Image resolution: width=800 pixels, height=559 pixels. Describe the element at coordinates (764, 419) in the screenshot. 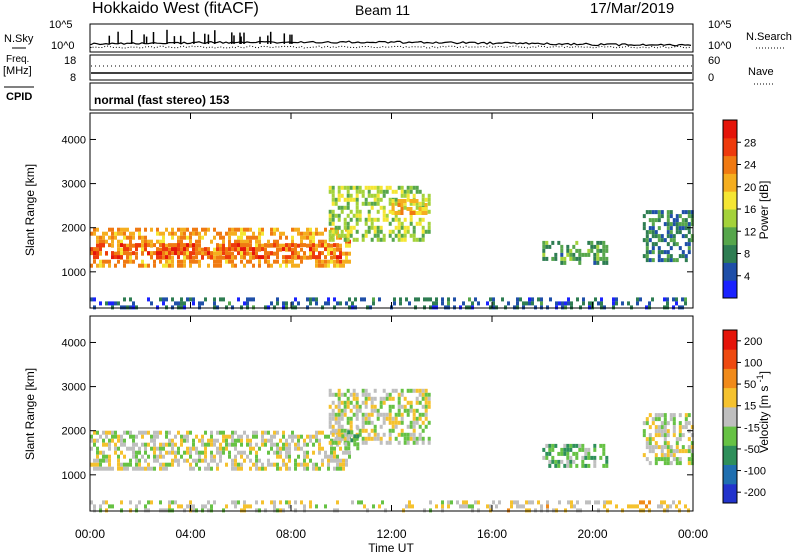

I see `velocity-cbar-label-text: Velocity [m s` at that location.